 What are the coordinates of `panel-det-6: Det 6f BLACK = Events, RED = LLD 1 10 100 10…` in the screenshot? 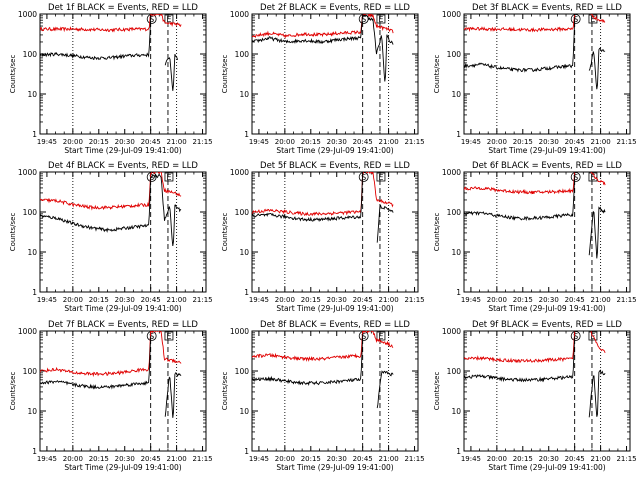 It's located at (535, 237).